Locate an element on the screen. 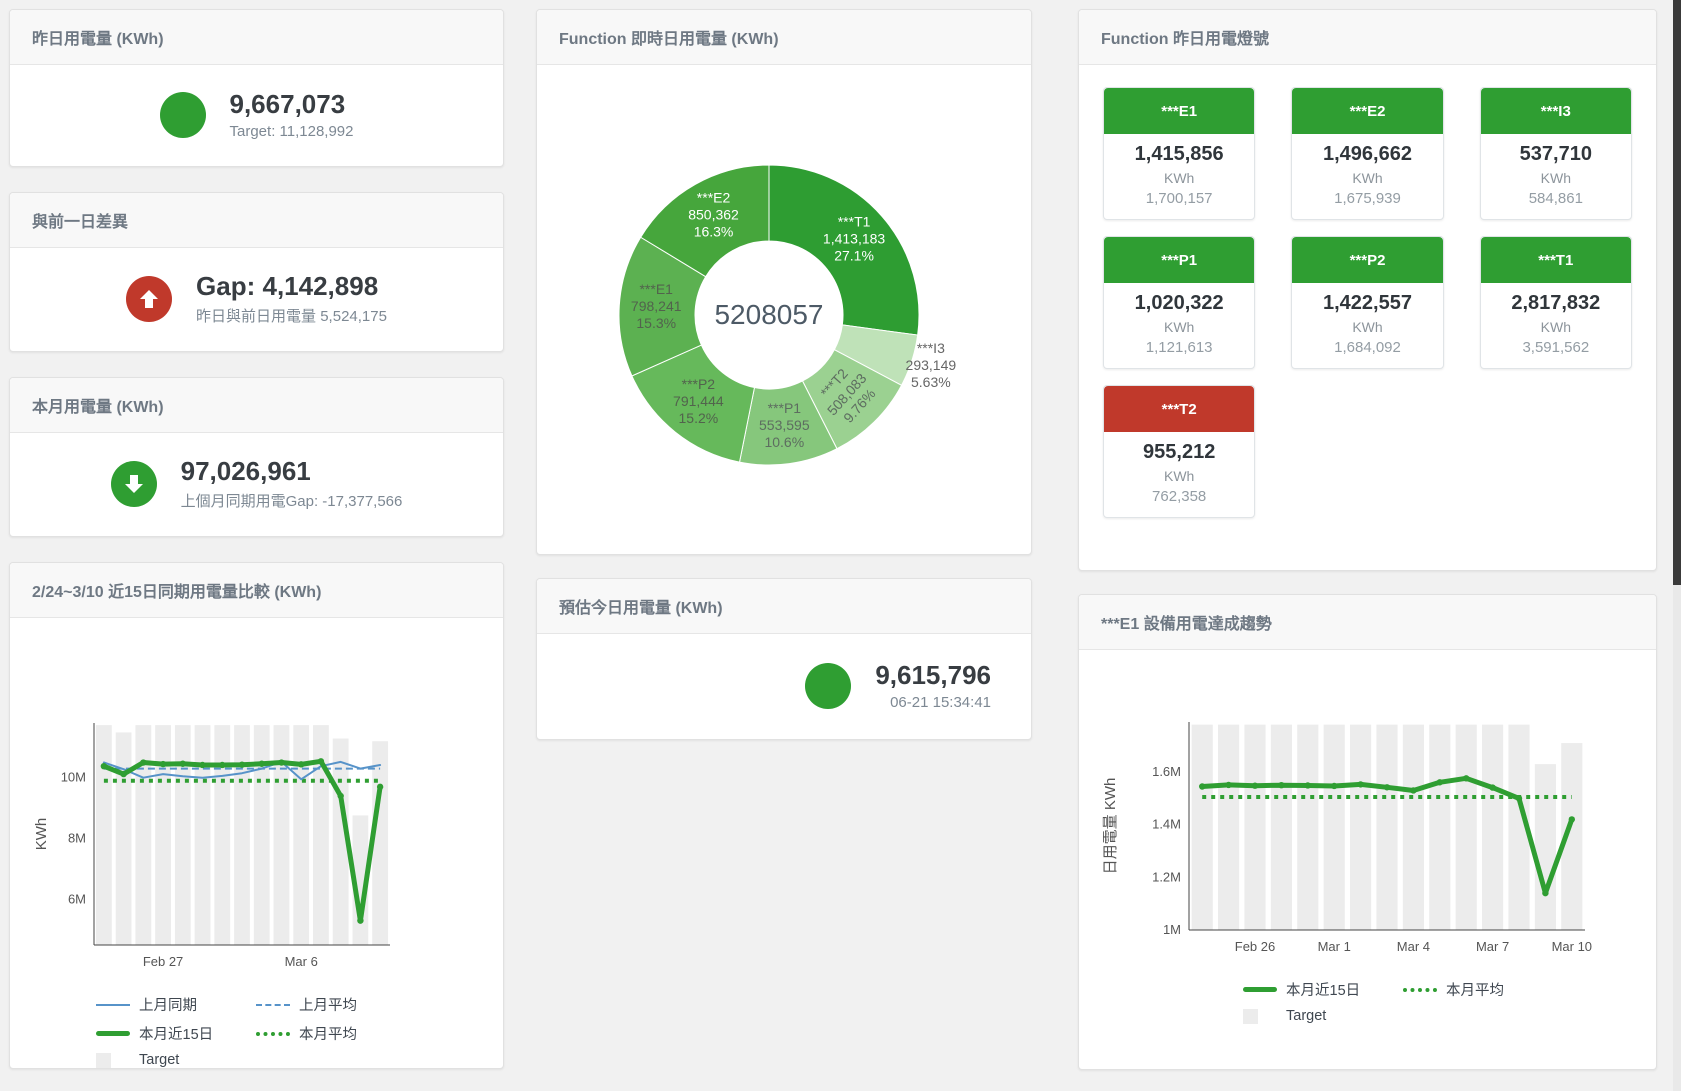  svg-text: Mar 10 is located at coordinates (1572, 946).